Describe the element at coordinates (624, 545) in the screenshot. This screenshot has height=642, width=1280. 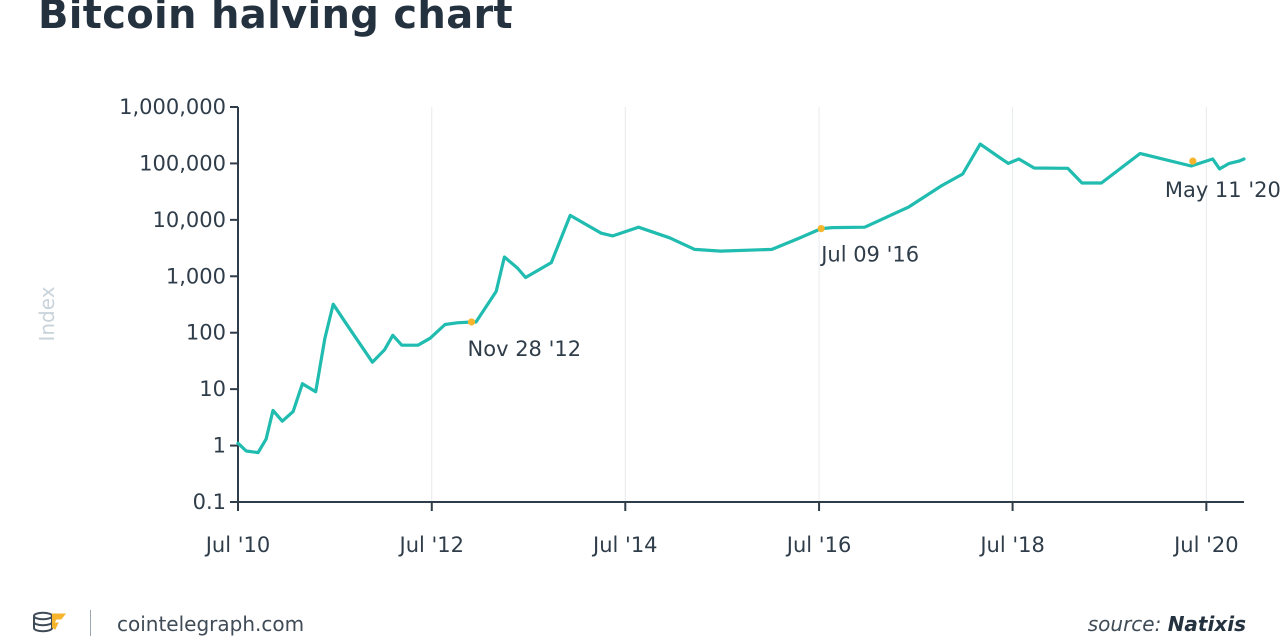
I see `x-tick-label: Jul '14` at that location.